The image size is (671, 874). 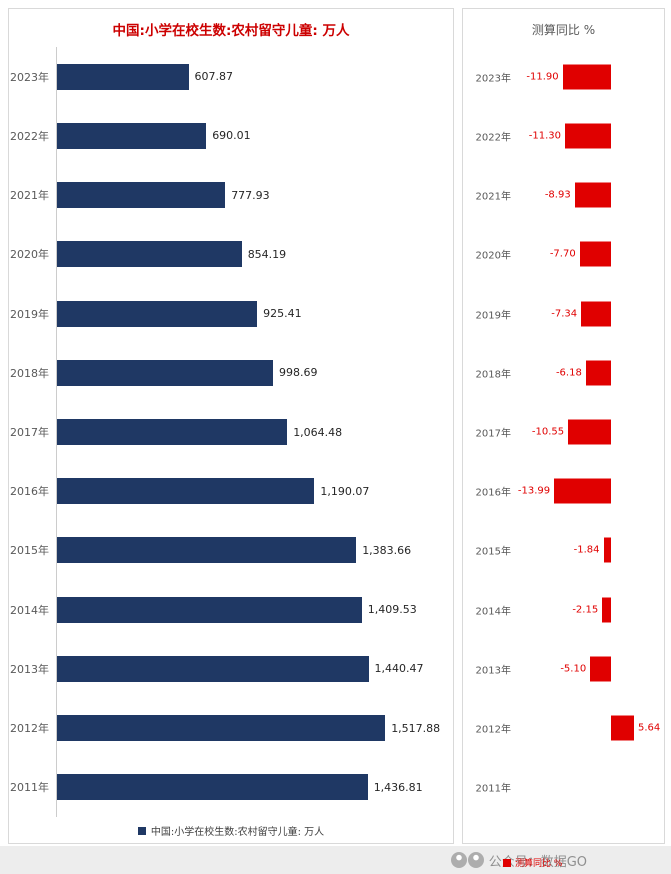 What do you see at coordinates (335, 860) in the screenshot?
I see `watermark-footer: 公众号：数据GO` at bounding box center [335, 860].